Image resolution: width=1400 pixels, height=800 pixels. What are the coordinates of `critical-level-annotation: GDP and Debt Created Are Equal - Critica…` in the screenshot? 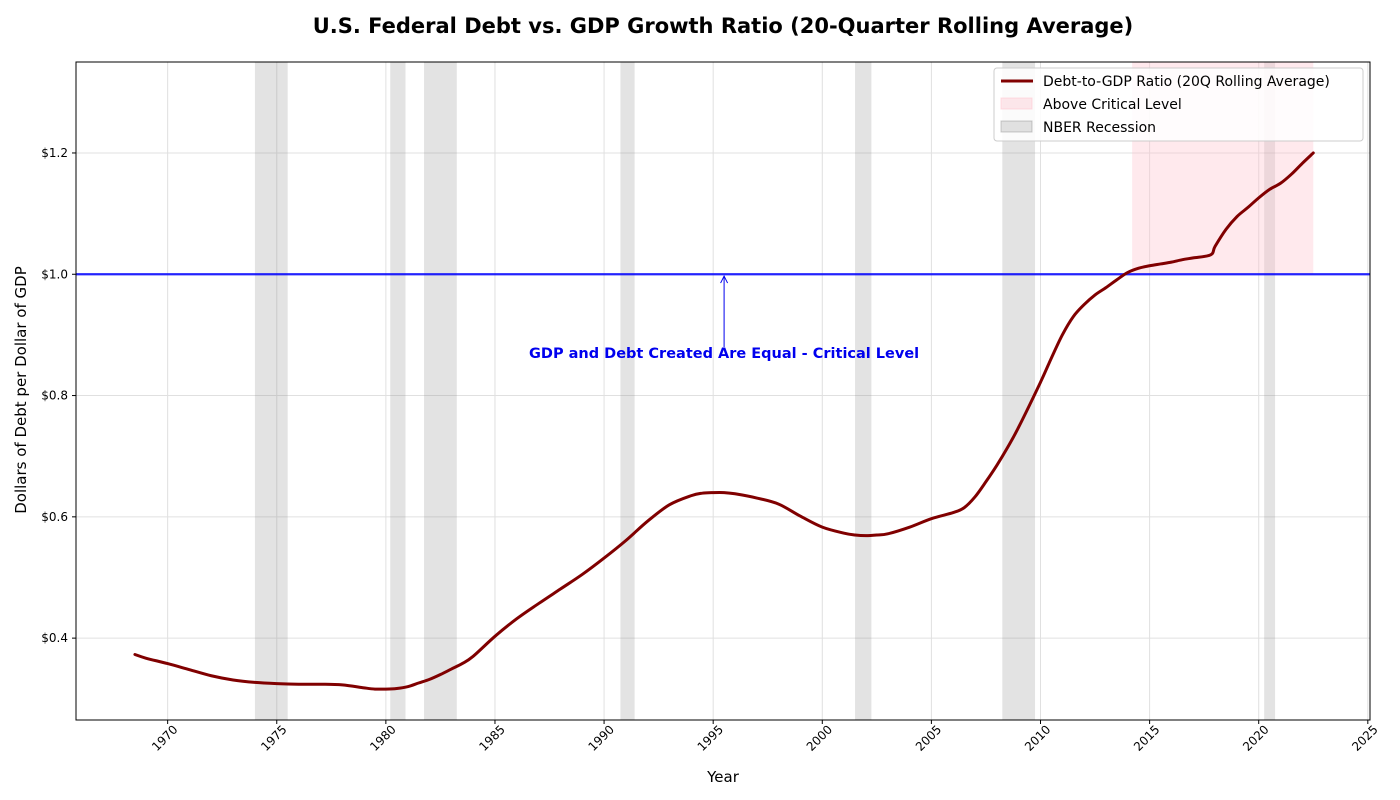 It's located at (724, 318).